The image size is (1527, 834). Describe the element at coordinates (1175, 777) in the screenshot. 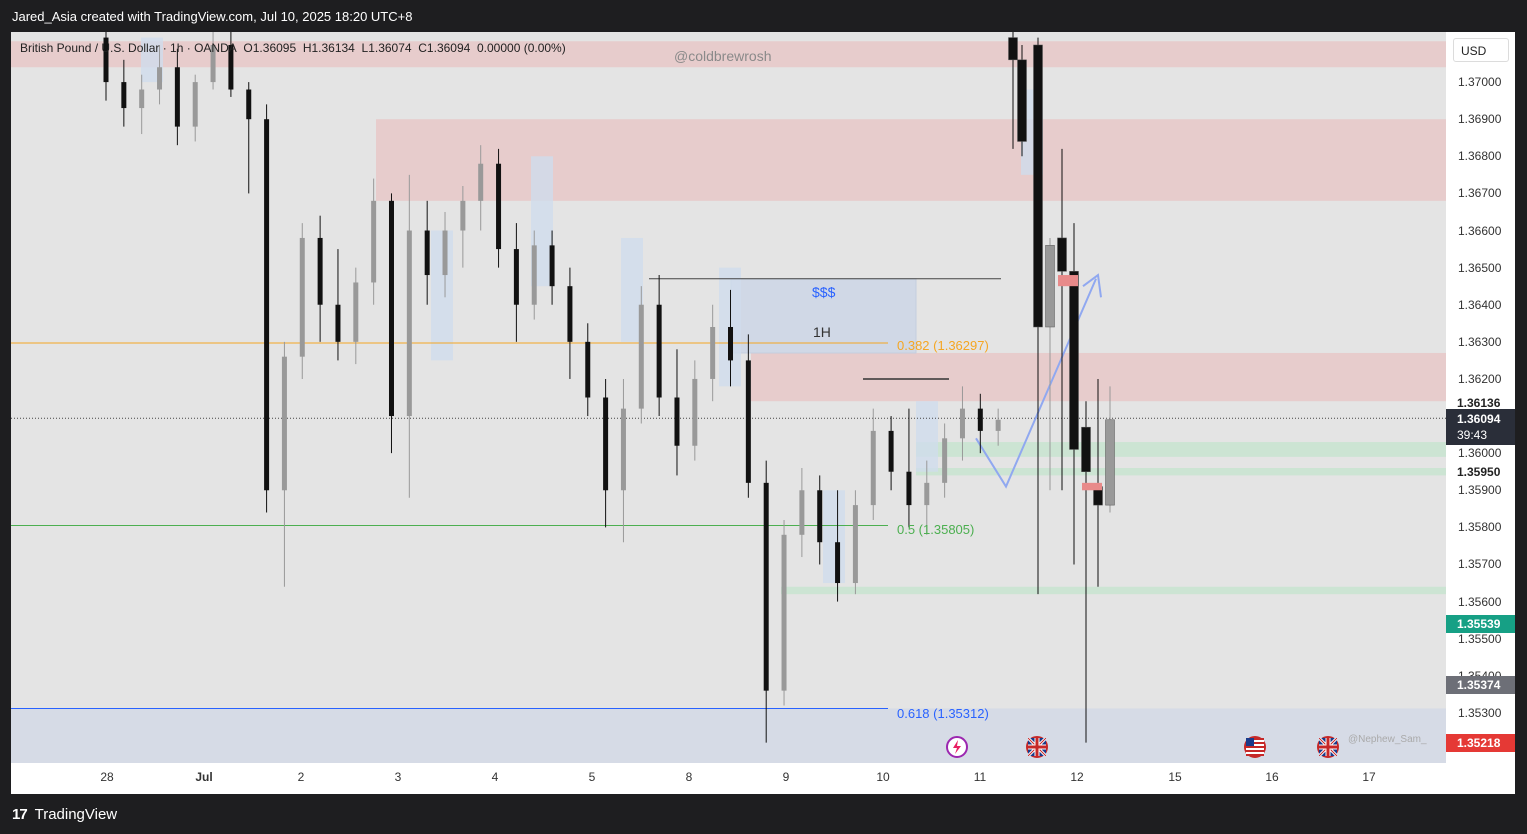

I see `time-tick: 15` at that location.